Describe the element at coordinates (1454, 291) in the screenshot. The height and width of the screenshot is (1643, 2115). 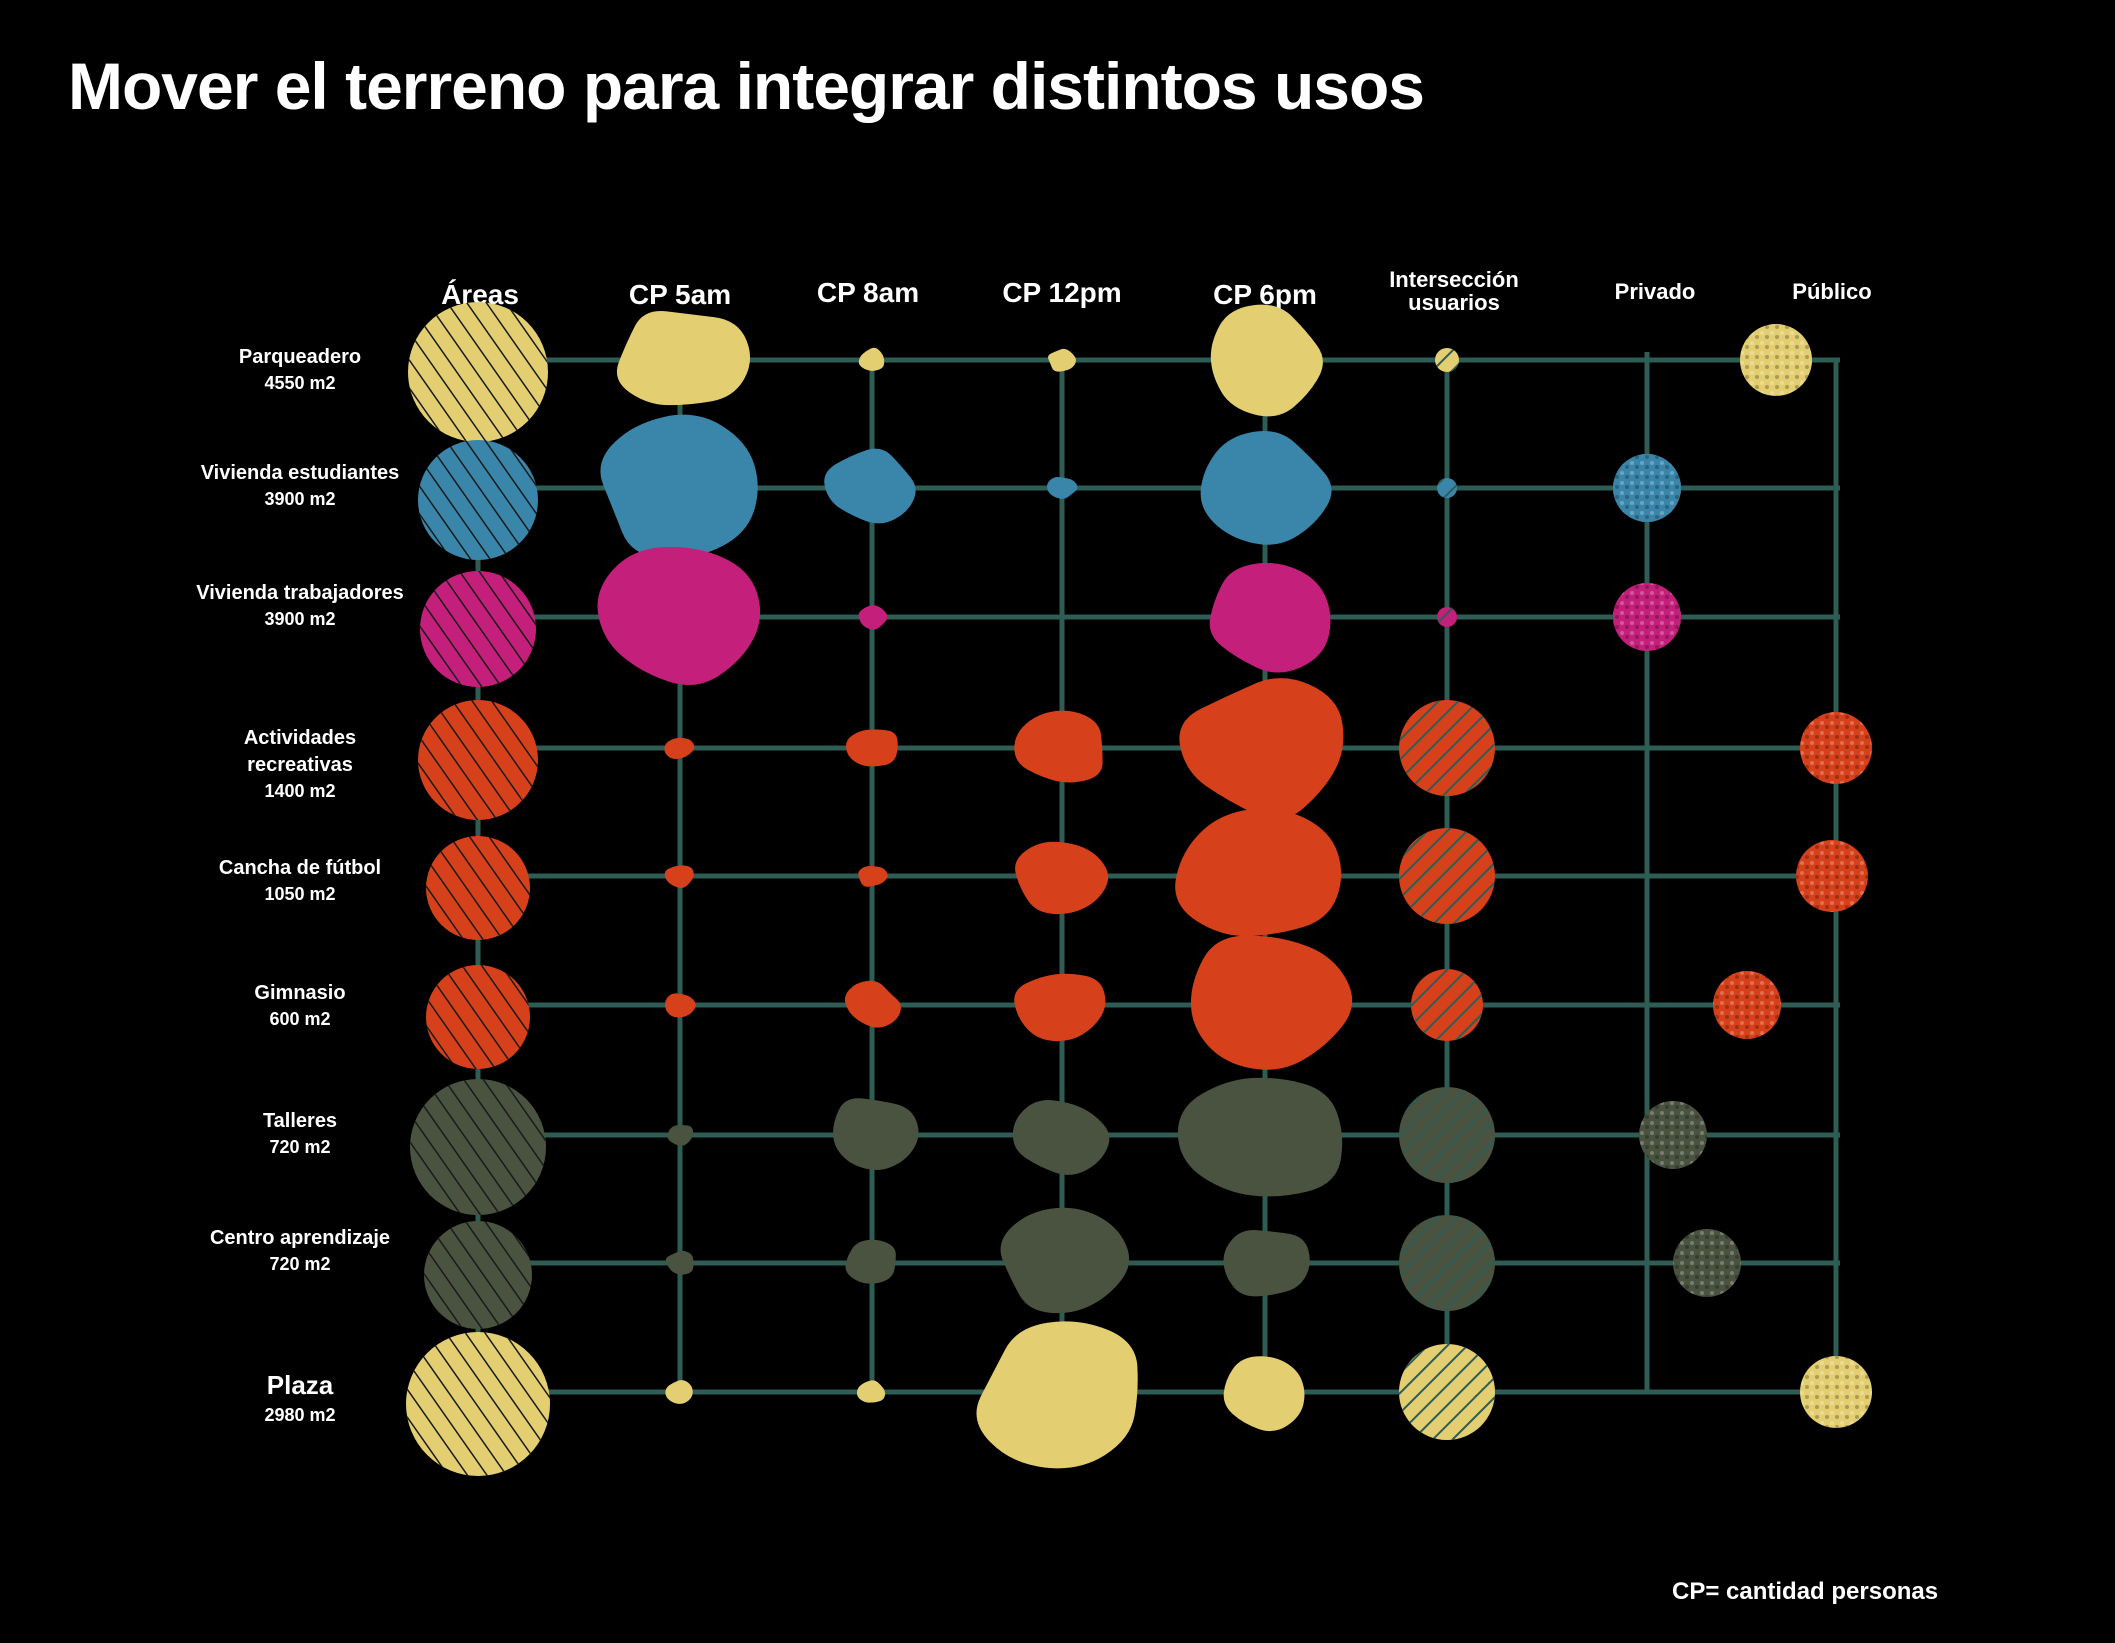
I see `column-header-interseccion: Intersección usuarios` at that location.